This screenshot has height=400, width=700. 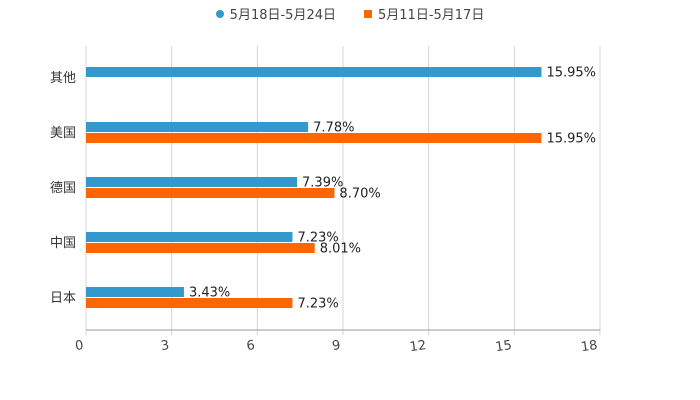 I want to click on data-label-series-1-4: 7.23%, so click(x=317, y=238).